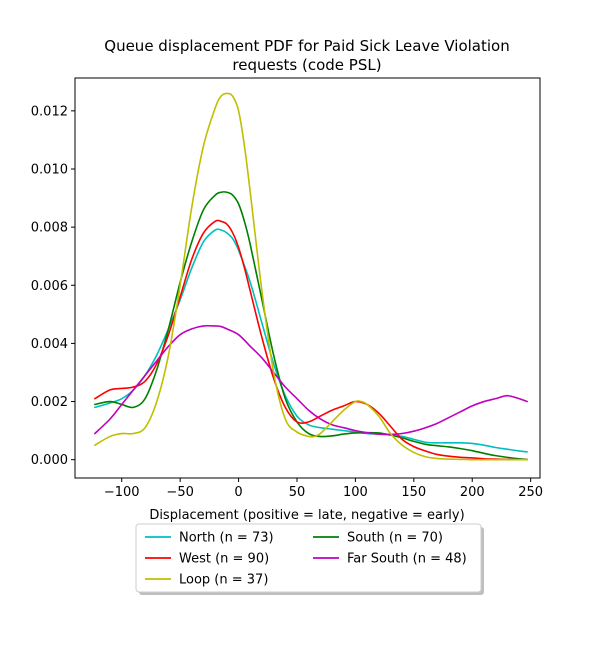 This screenshot has width=600, height=650. I want to click on x-tick-label: 200, so click(472, 492).